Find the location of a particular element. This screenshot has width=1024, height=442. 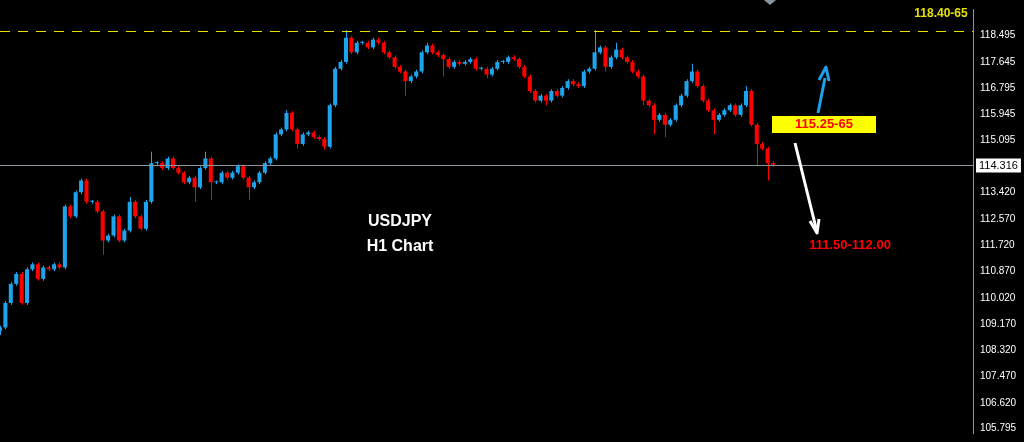

y-tick-label: 116.795 is located at coordinates (998, 87).